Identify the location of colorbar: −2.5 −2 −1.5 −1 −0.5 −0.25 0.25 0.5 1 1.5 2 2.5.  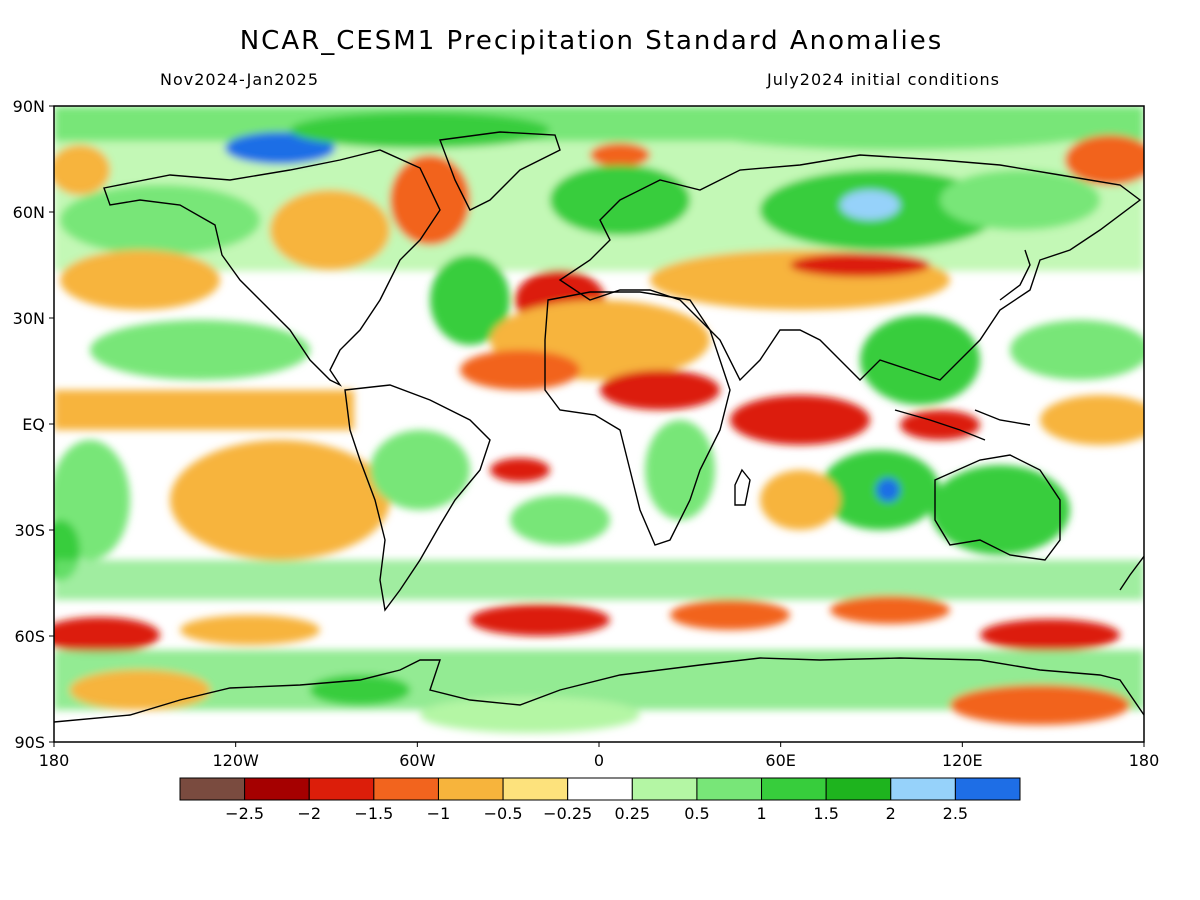
(600, 800).